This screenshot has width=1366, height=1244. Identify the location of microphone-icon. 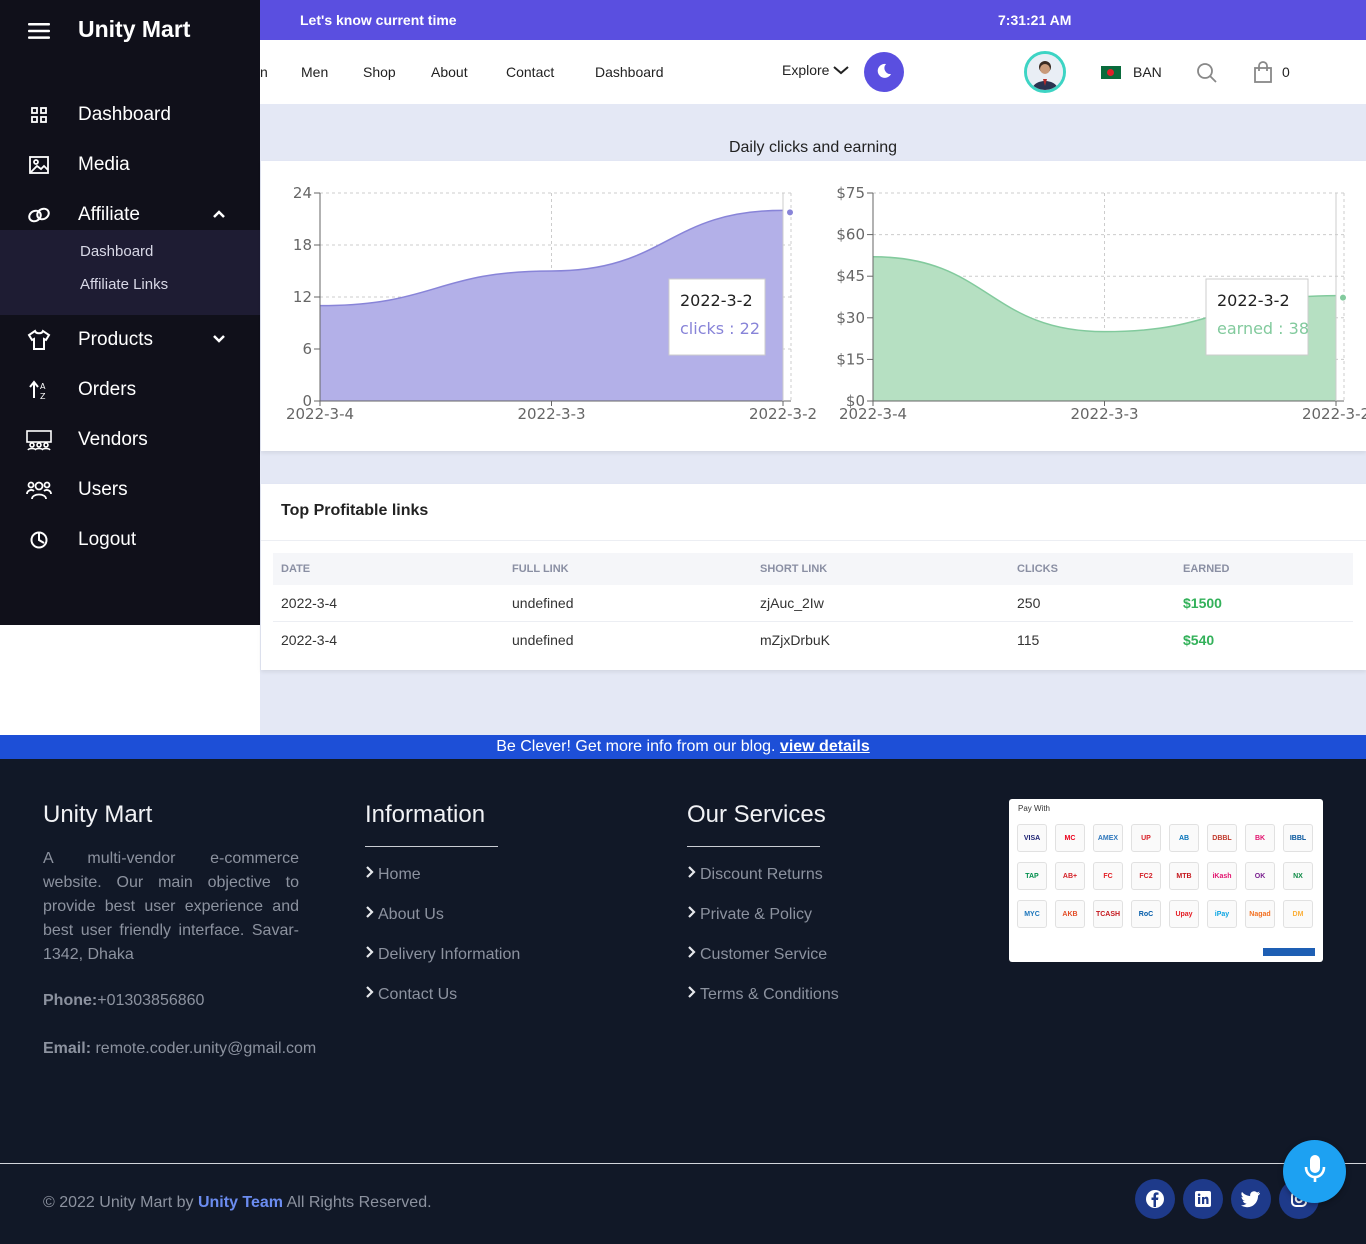
(1315, 1171).